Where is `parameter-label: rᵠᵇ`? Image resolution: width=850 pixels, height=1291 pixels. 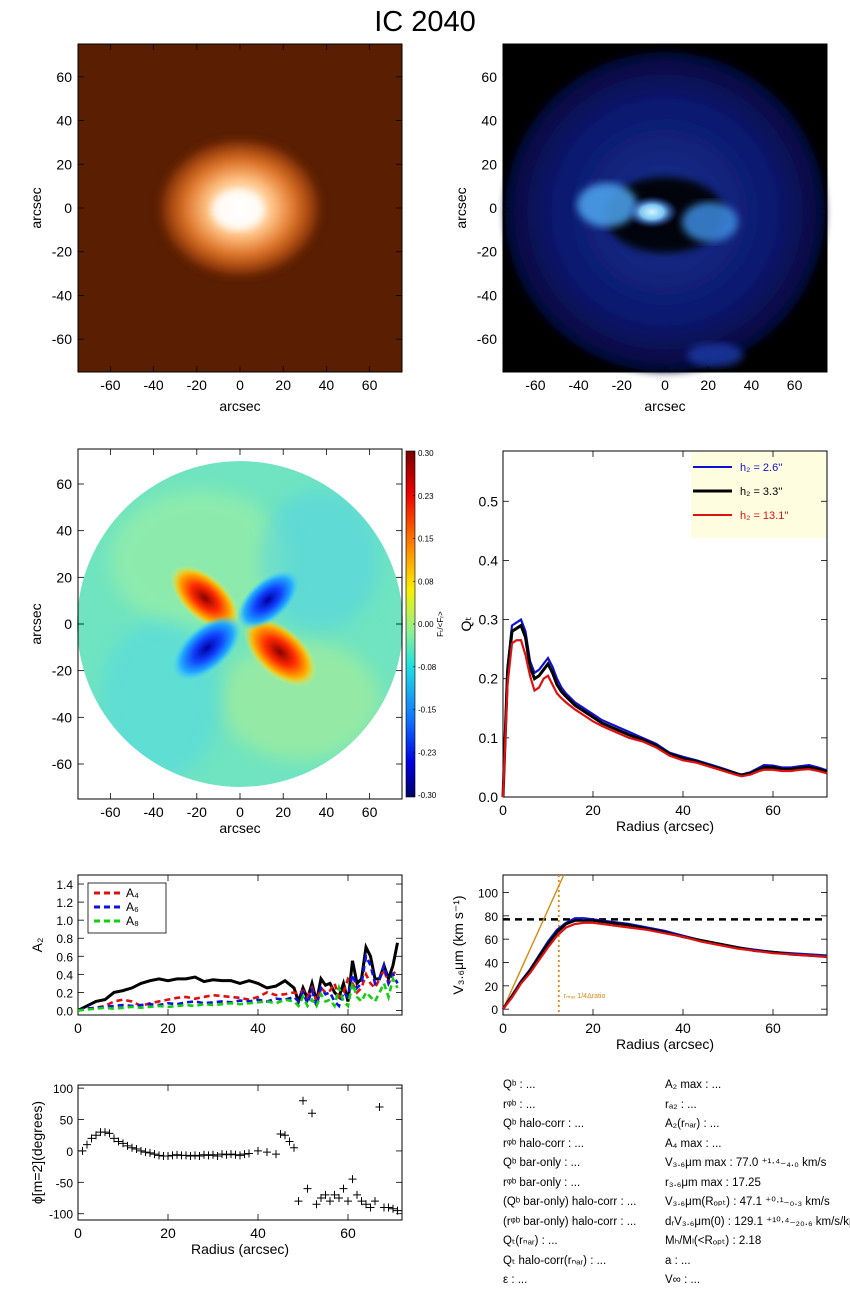
parameter-label: rᵠᵇ is located at coordinates (510, 1104).